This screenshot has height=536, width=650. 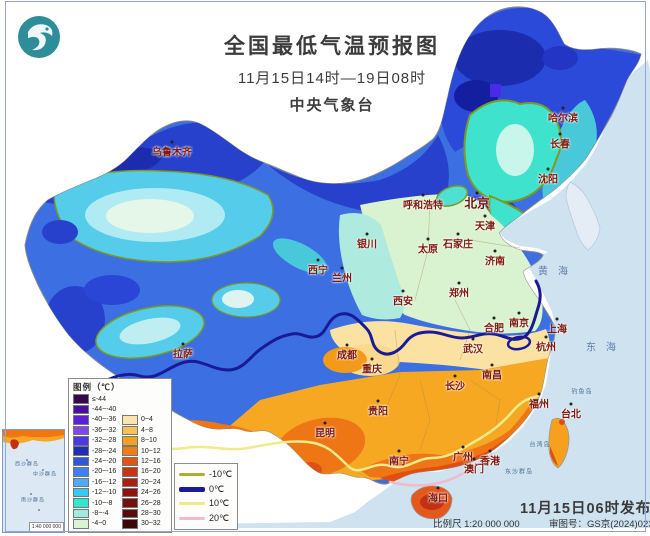 I want to click on inset-island-label: 南沙群岛, so click(x=33, y=500).